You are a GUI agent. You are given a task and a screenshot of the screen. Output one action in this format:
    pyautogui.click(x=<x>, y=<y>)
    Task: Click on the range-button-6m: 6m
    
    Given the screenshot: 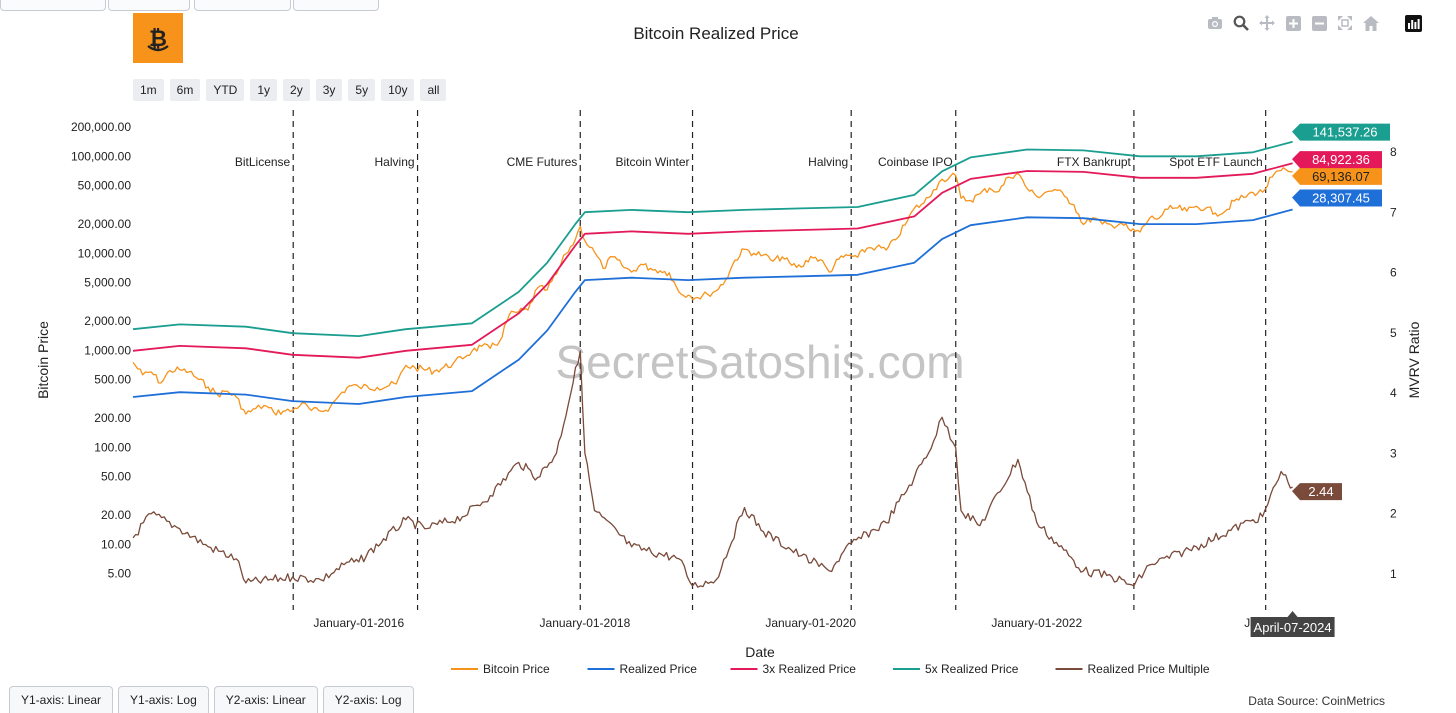 What is the action you would take?
    pyautogui.click(x=185, y=90)
    